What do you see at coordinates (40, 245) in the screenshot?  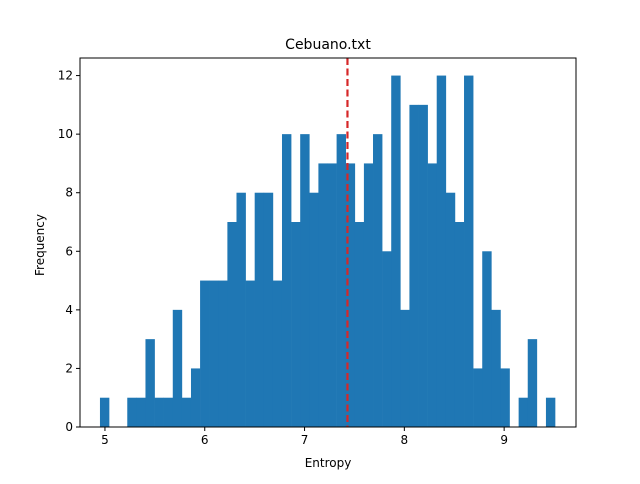 I see `y-axis-label: Frequency` at bounding box center [40, 245].